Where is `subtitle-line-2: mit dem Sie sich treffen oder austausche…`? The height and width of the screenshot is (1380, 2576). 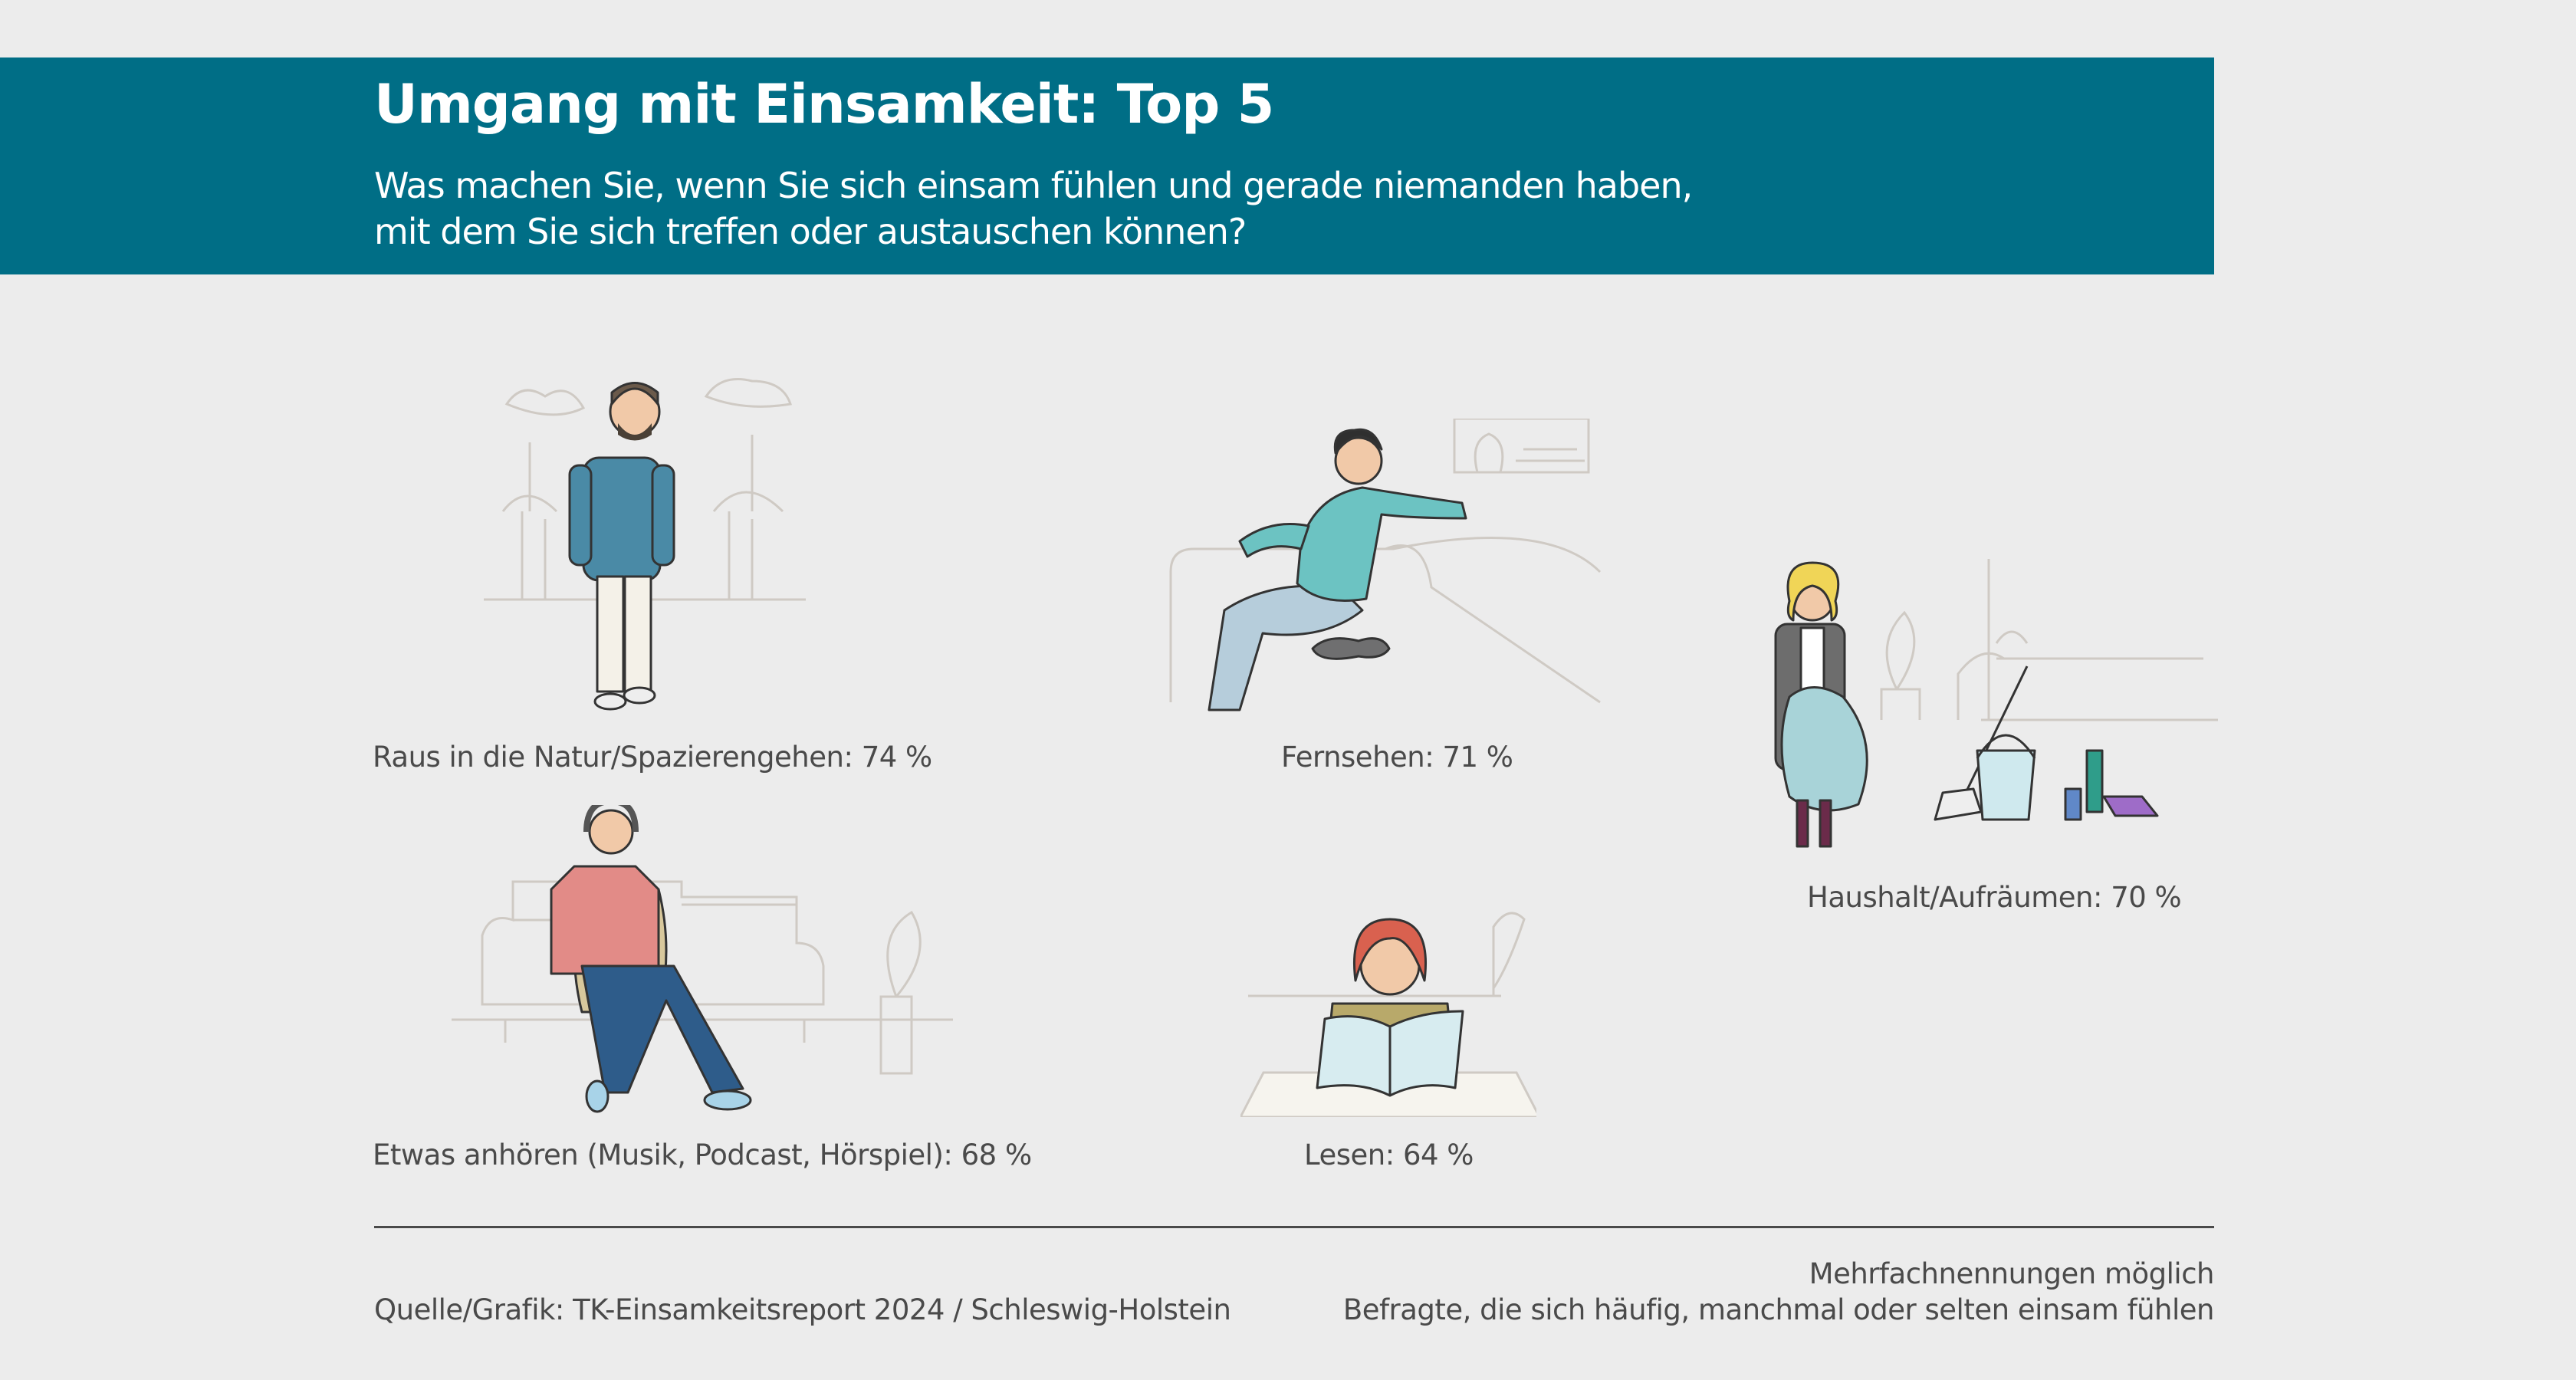
subtitle-line-2: mit dem Sie sich treffen oder austausche… is located at coordinates (810, 232).